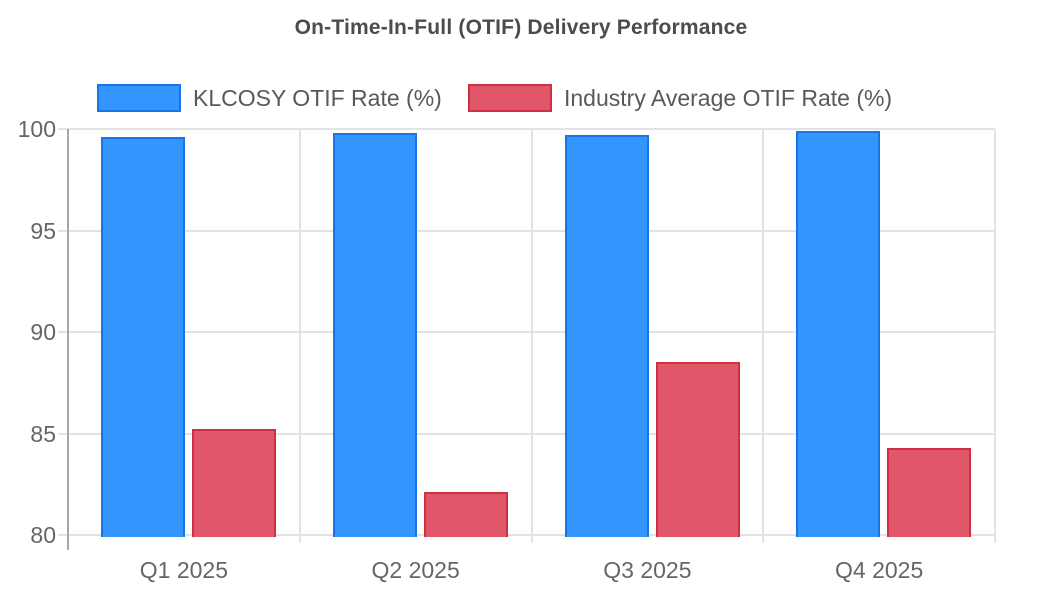  Describe the element at coordinates (43, 535) in the screenshot. I see `y-axis-label: 80` at that location.